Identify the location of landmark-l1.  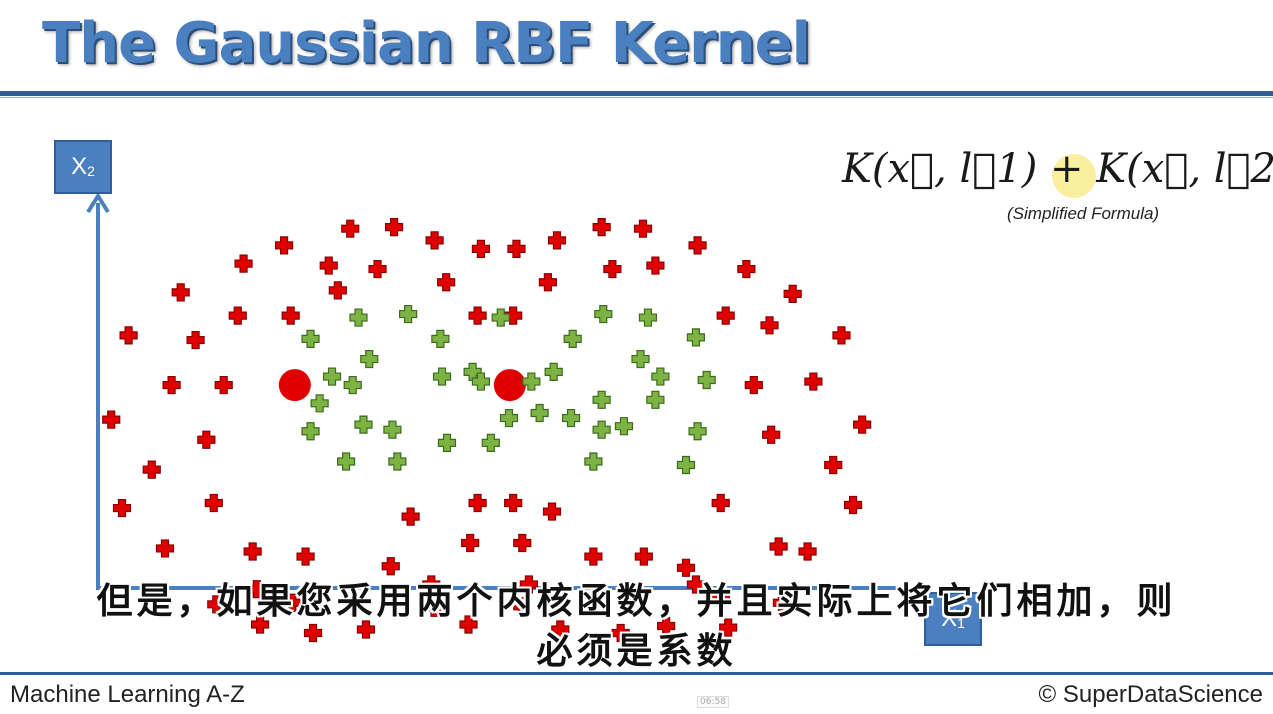
(295, 385).